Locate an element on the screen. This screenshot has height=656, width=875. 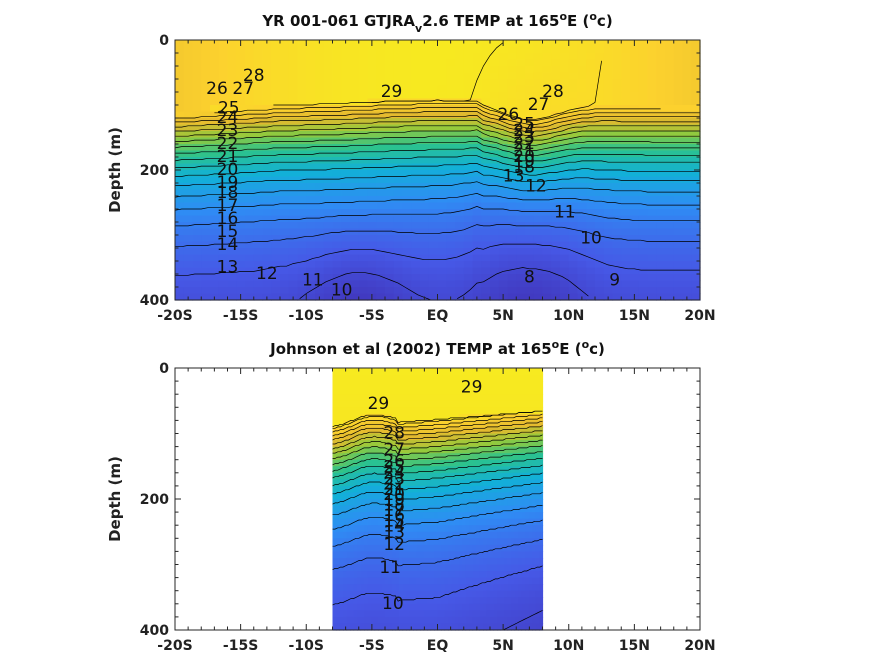
contour-line is located at coordinates (437, 154).